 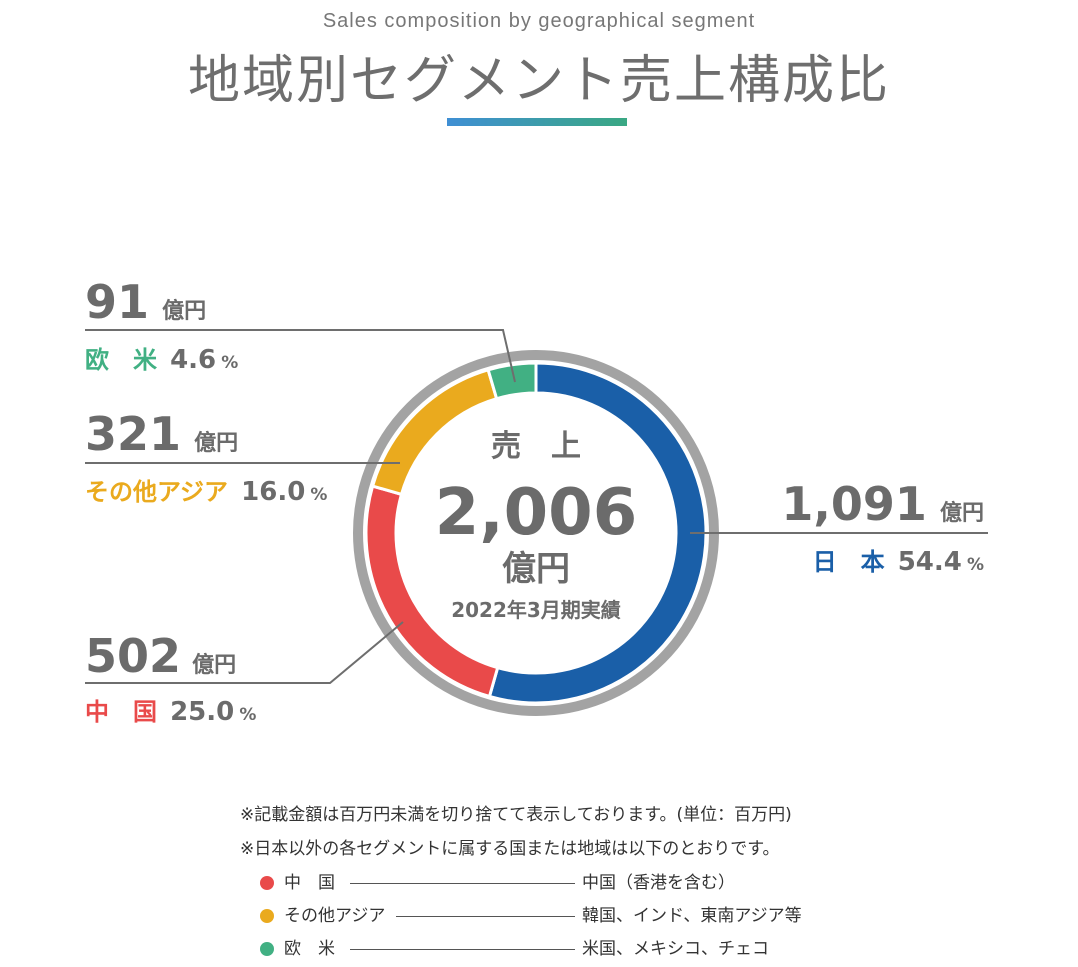 I want to click on legend-item-china: 中 国 中国（香港を含む）, so click(x=516, y=884).